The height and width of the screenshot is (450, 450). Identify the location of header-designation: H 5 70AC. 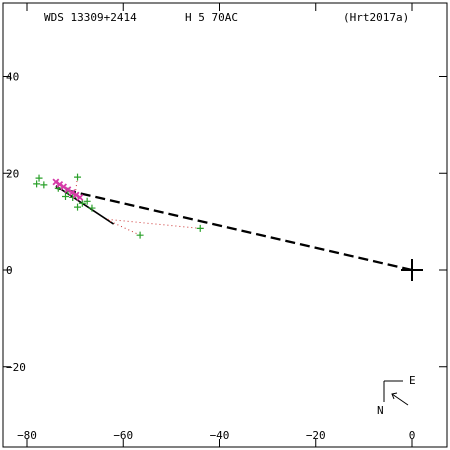
(211, 17).